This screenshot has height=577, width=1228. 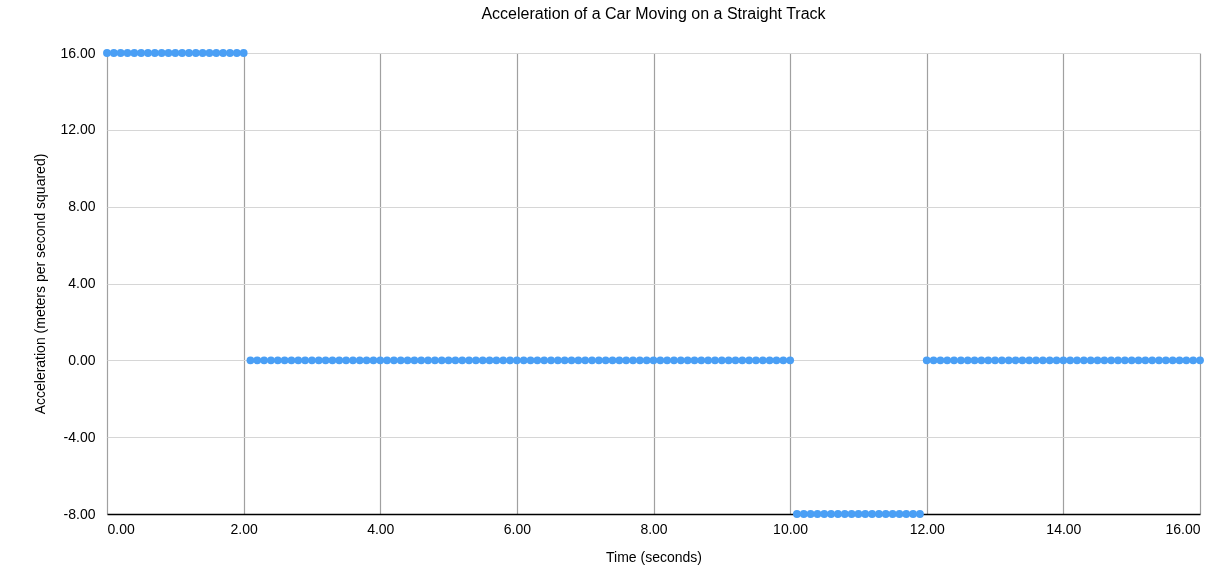 What do you see at coordinates (78, 129) in the screenshot?
I see `y-tick-label: 12.00` at bounding box center [78, 129].